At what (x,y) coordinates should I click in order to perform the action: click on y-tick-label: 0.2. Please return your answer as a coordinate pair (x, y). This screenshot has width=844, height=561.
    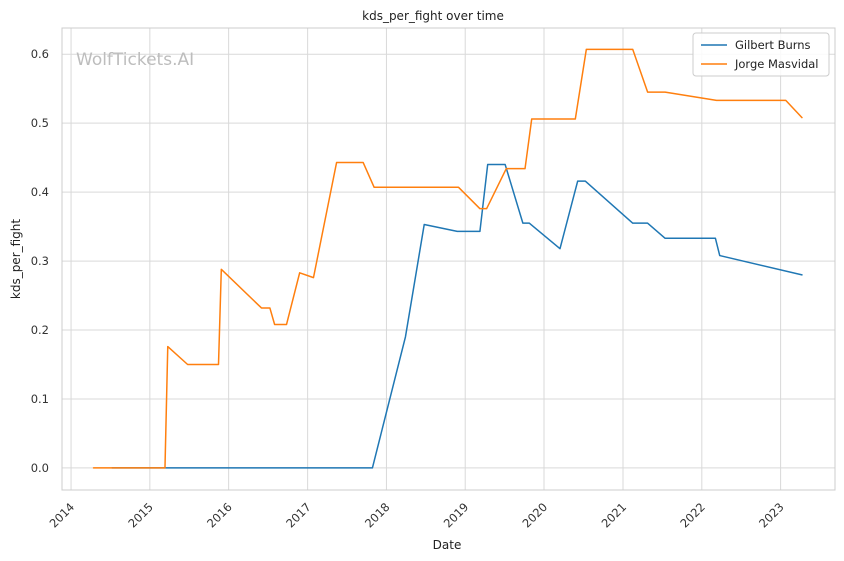
    Looking at the image, I should click on (40, 330).